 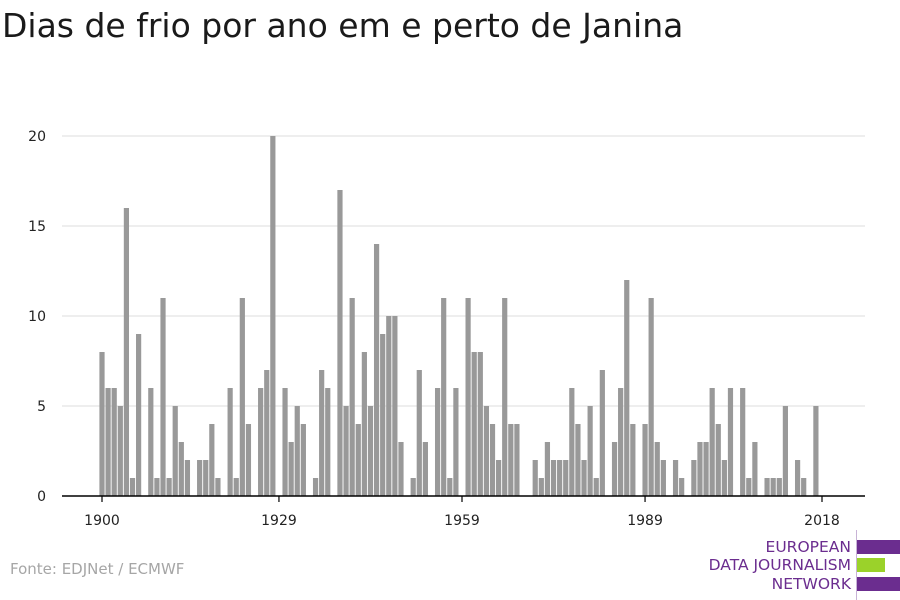 What do you see at coordinates (297, 451) in the screenshot?
I see `bar-1932` at bounding box center [297, 451].